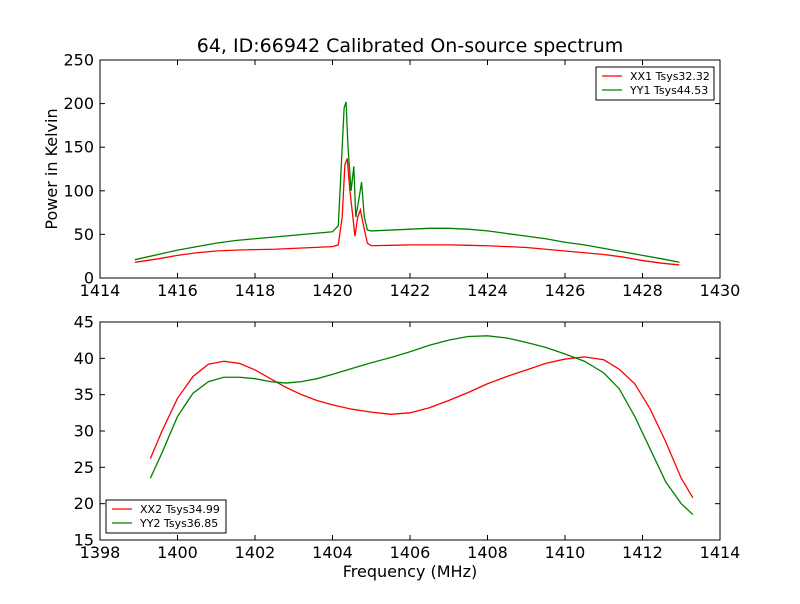  I want to click on x-tick-label: 1416, so click(177, 290).